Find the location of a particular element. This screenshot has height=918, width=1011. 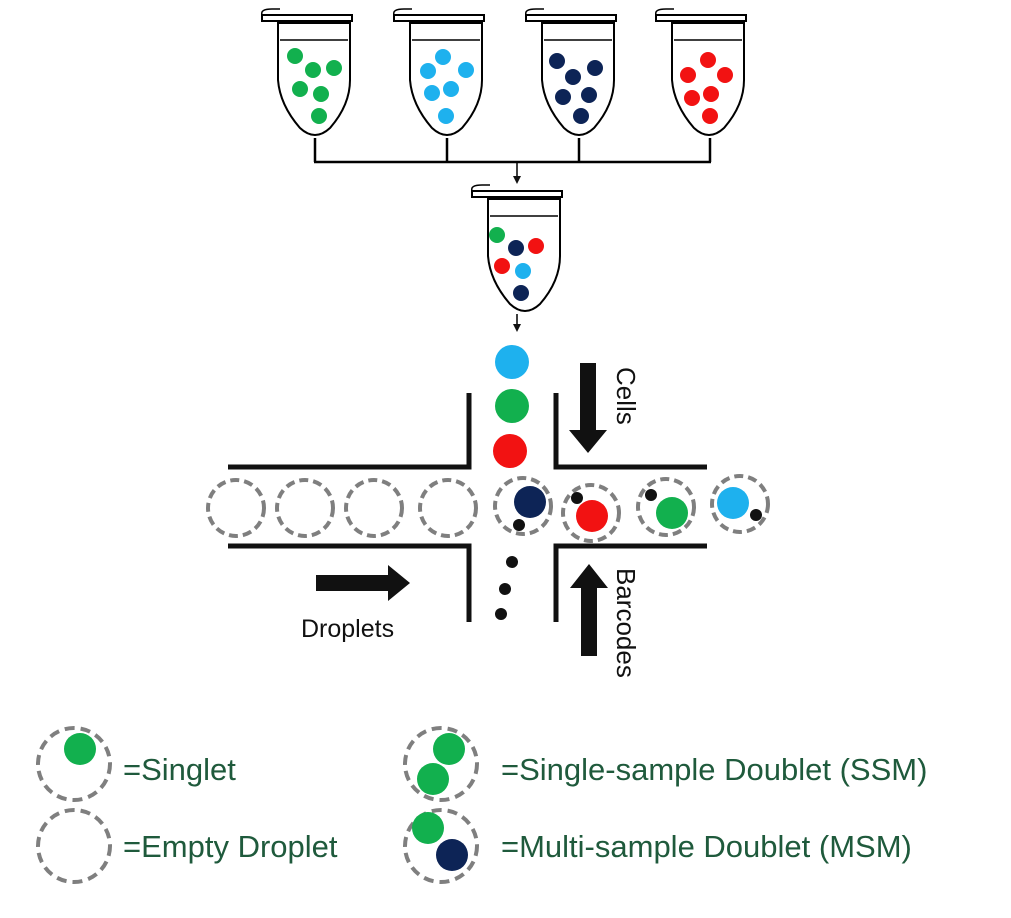

sample-tube-green is located at coordinates (306, 72).